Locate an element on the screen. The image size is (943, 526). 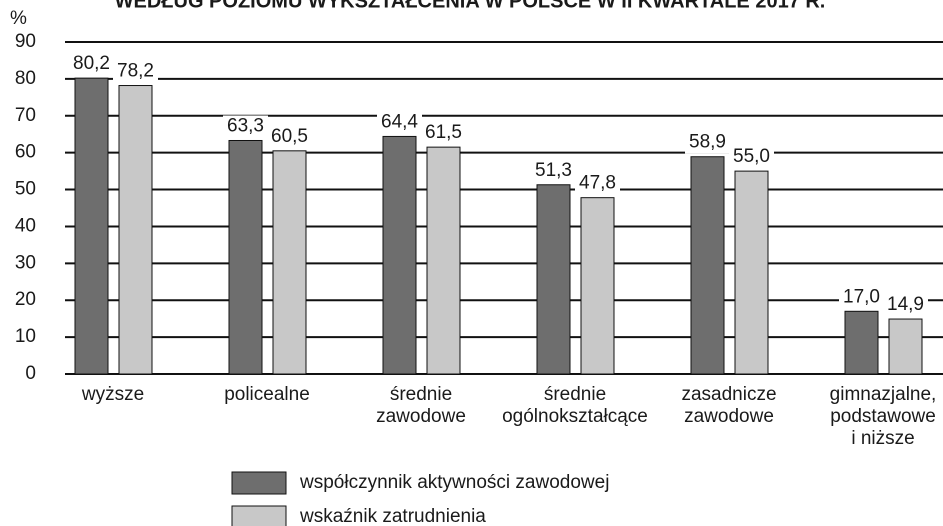
x-tick-label: gimnazjalne, podstawowe i niższe is located at coordinates (883, 416).